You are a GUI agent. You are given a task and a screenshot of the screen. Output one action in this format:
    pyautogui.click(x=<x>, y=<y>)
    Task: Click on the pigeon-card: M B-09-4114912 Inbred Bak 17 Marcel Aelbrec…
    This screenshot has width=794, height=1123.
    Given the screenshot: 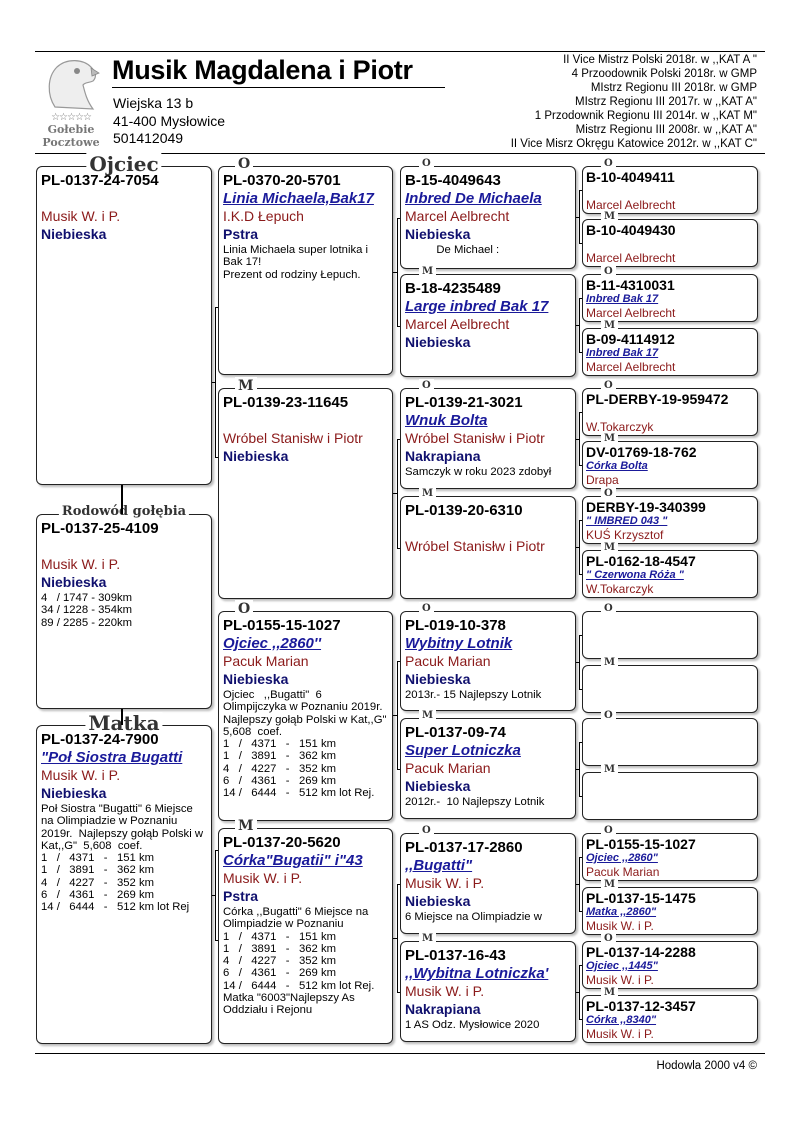 What is the action you would take?
    pyautogui.click(x=670, y=347)
    